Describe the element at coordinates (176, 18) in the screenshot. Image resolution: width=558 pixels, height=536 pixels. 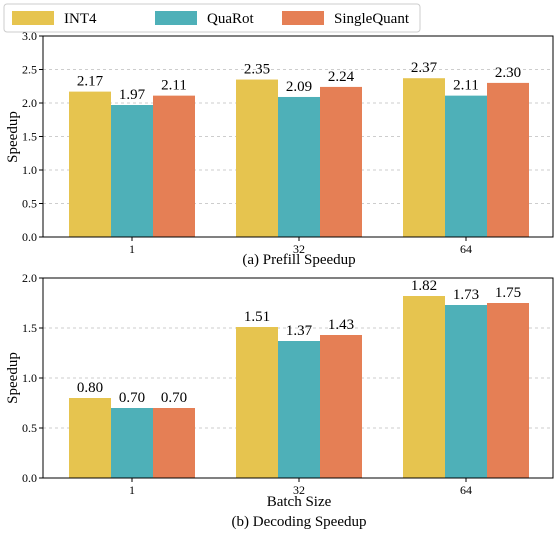
I see `legend-swatch-quarot` at that location.